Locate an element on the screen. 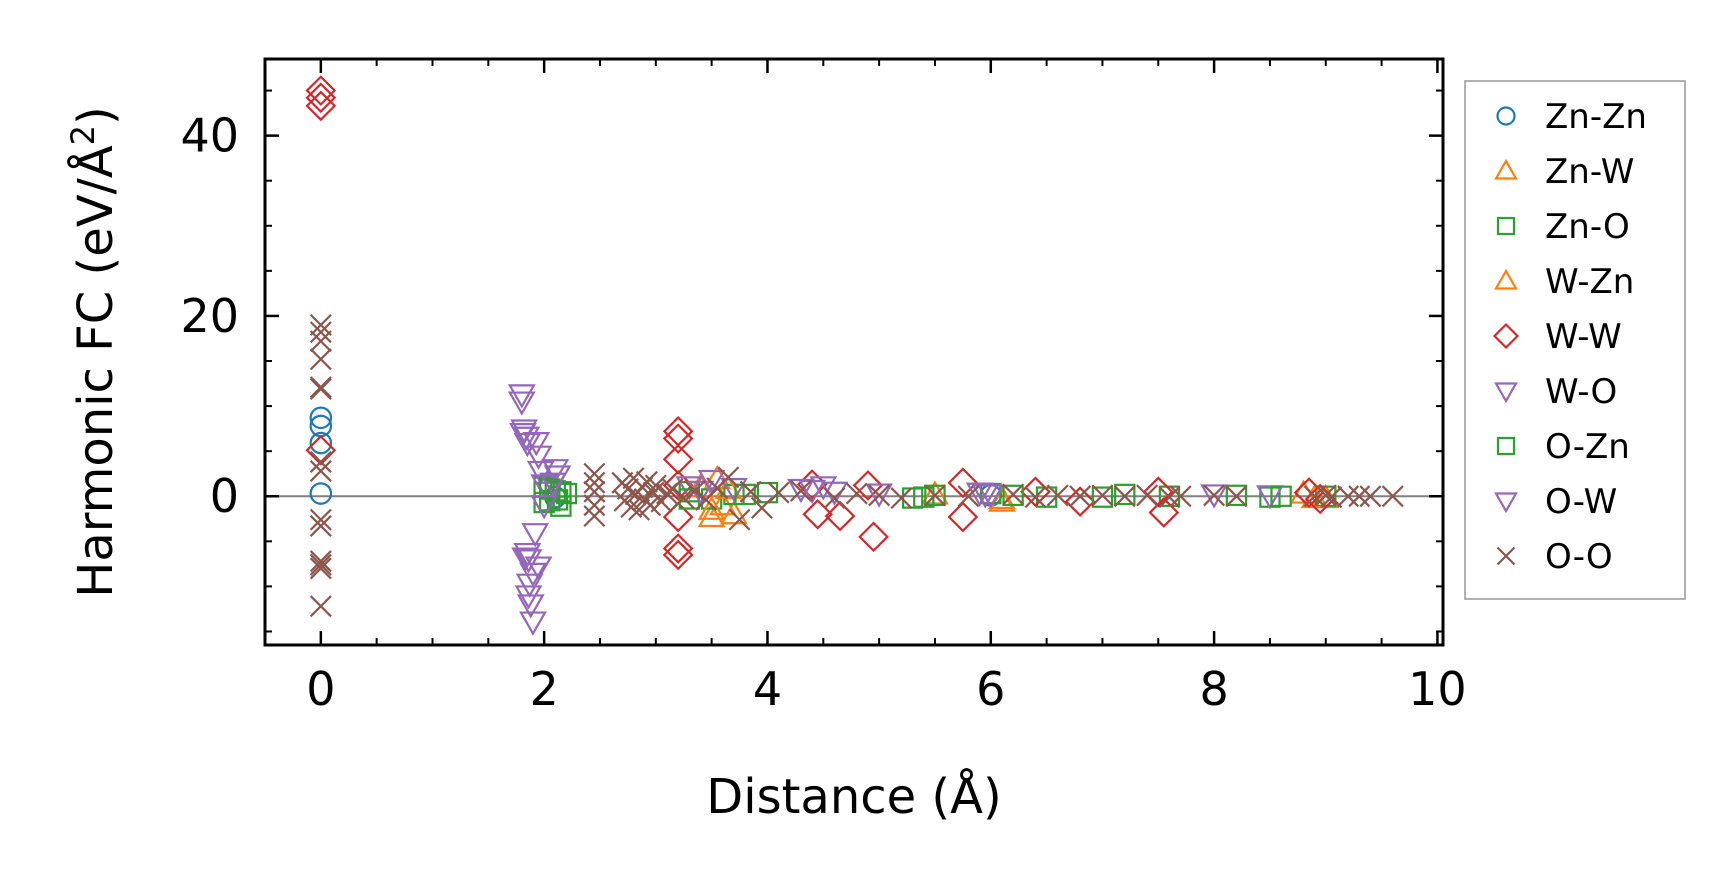 The width and height of the screenshot is (1722, 883). y-tick-label: 20 is located at coordinates (209, 316).